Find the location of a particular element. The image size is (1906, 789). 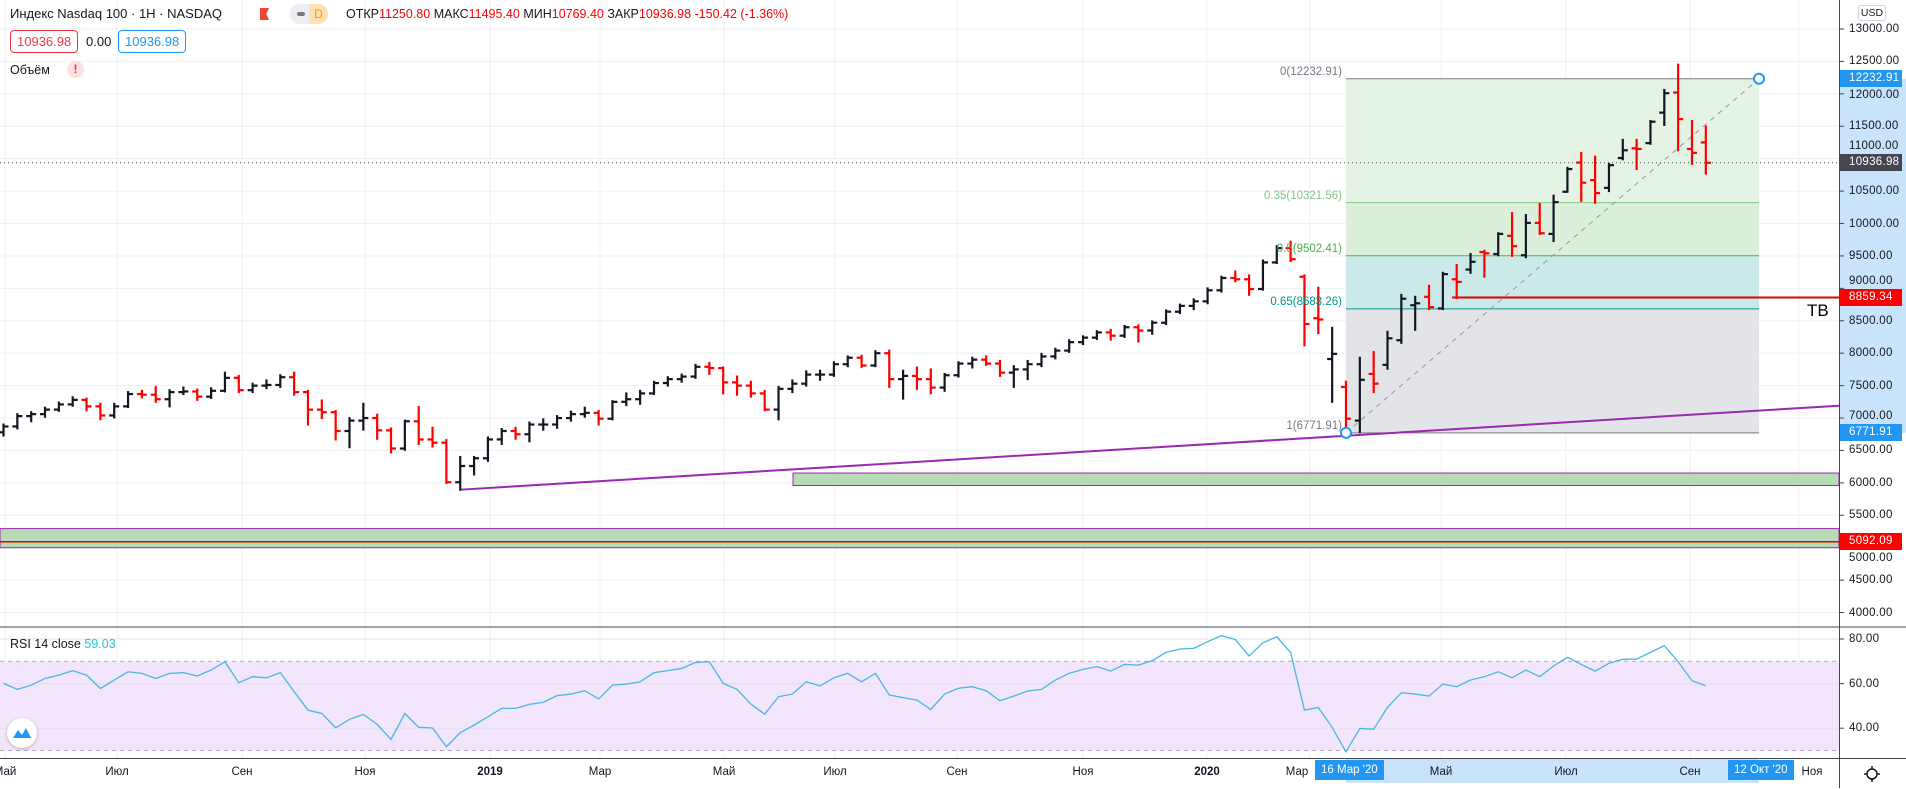

high-label: МАКС is located at coordinates (451, 14).